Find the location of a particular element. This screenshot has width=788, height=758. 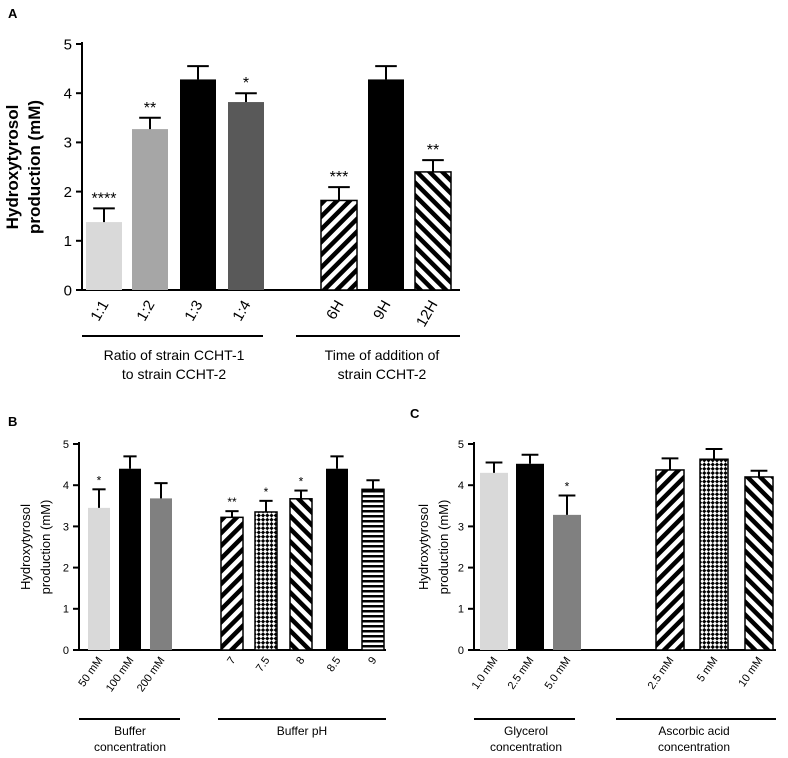

x-tick-label: 100 mM is located at coordinates (120, 674).